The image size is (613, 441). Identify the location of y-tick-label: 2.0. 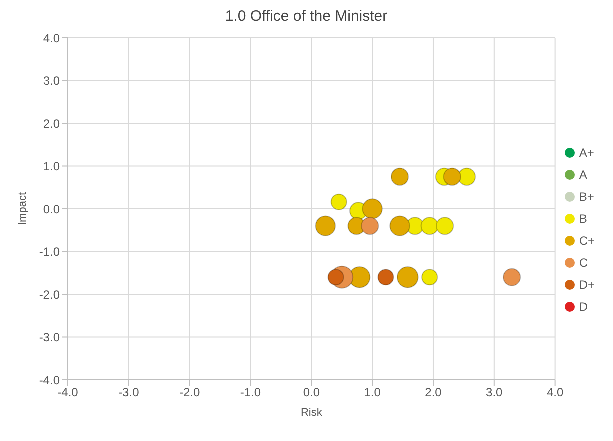
(51, 123).